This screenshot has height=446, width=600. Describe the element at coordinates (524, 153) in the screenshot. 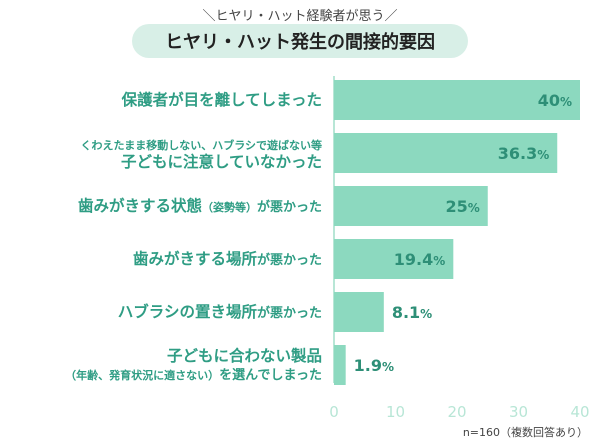

I see `value-label-1: 36.3%` at that location.